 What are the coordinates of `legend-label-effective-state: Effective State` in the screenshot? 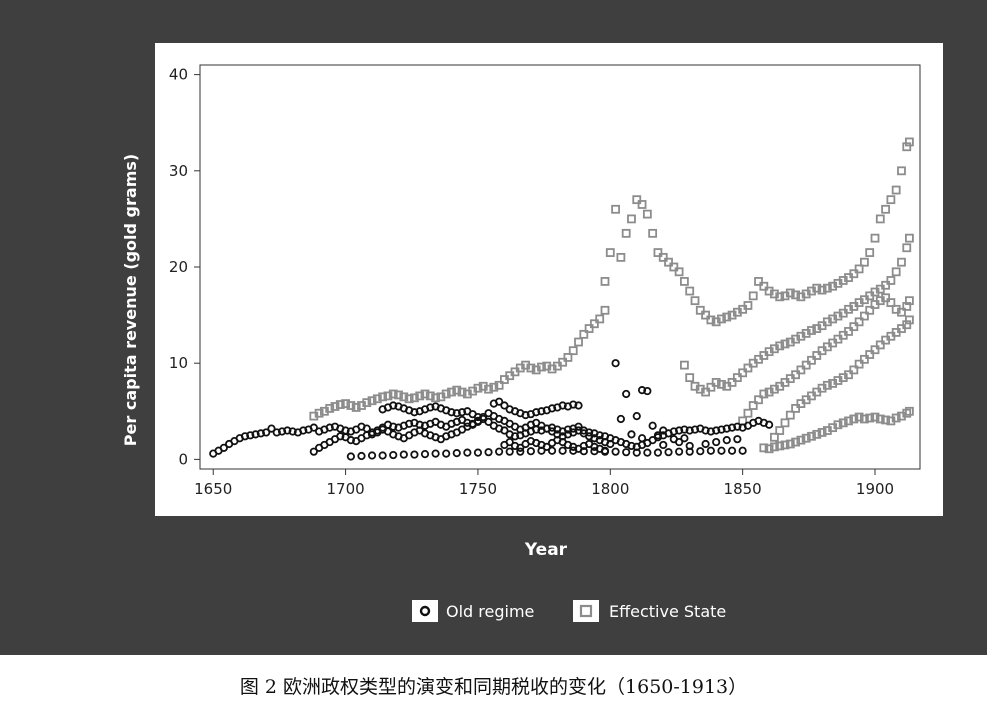 It's located at (667, 611).